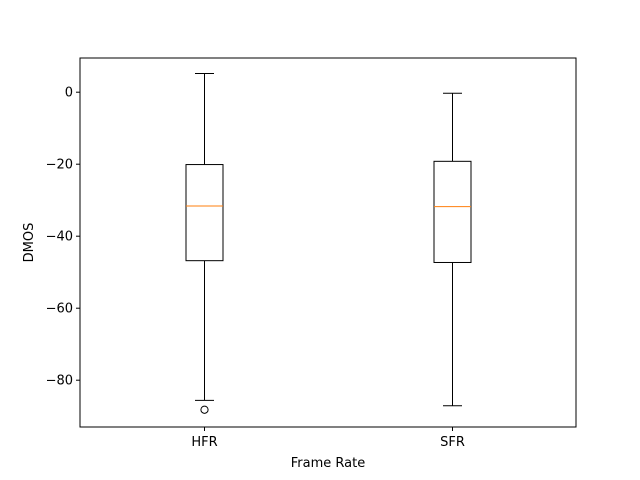  I want to click on x-tick-label: SFR, so click(452, 442).